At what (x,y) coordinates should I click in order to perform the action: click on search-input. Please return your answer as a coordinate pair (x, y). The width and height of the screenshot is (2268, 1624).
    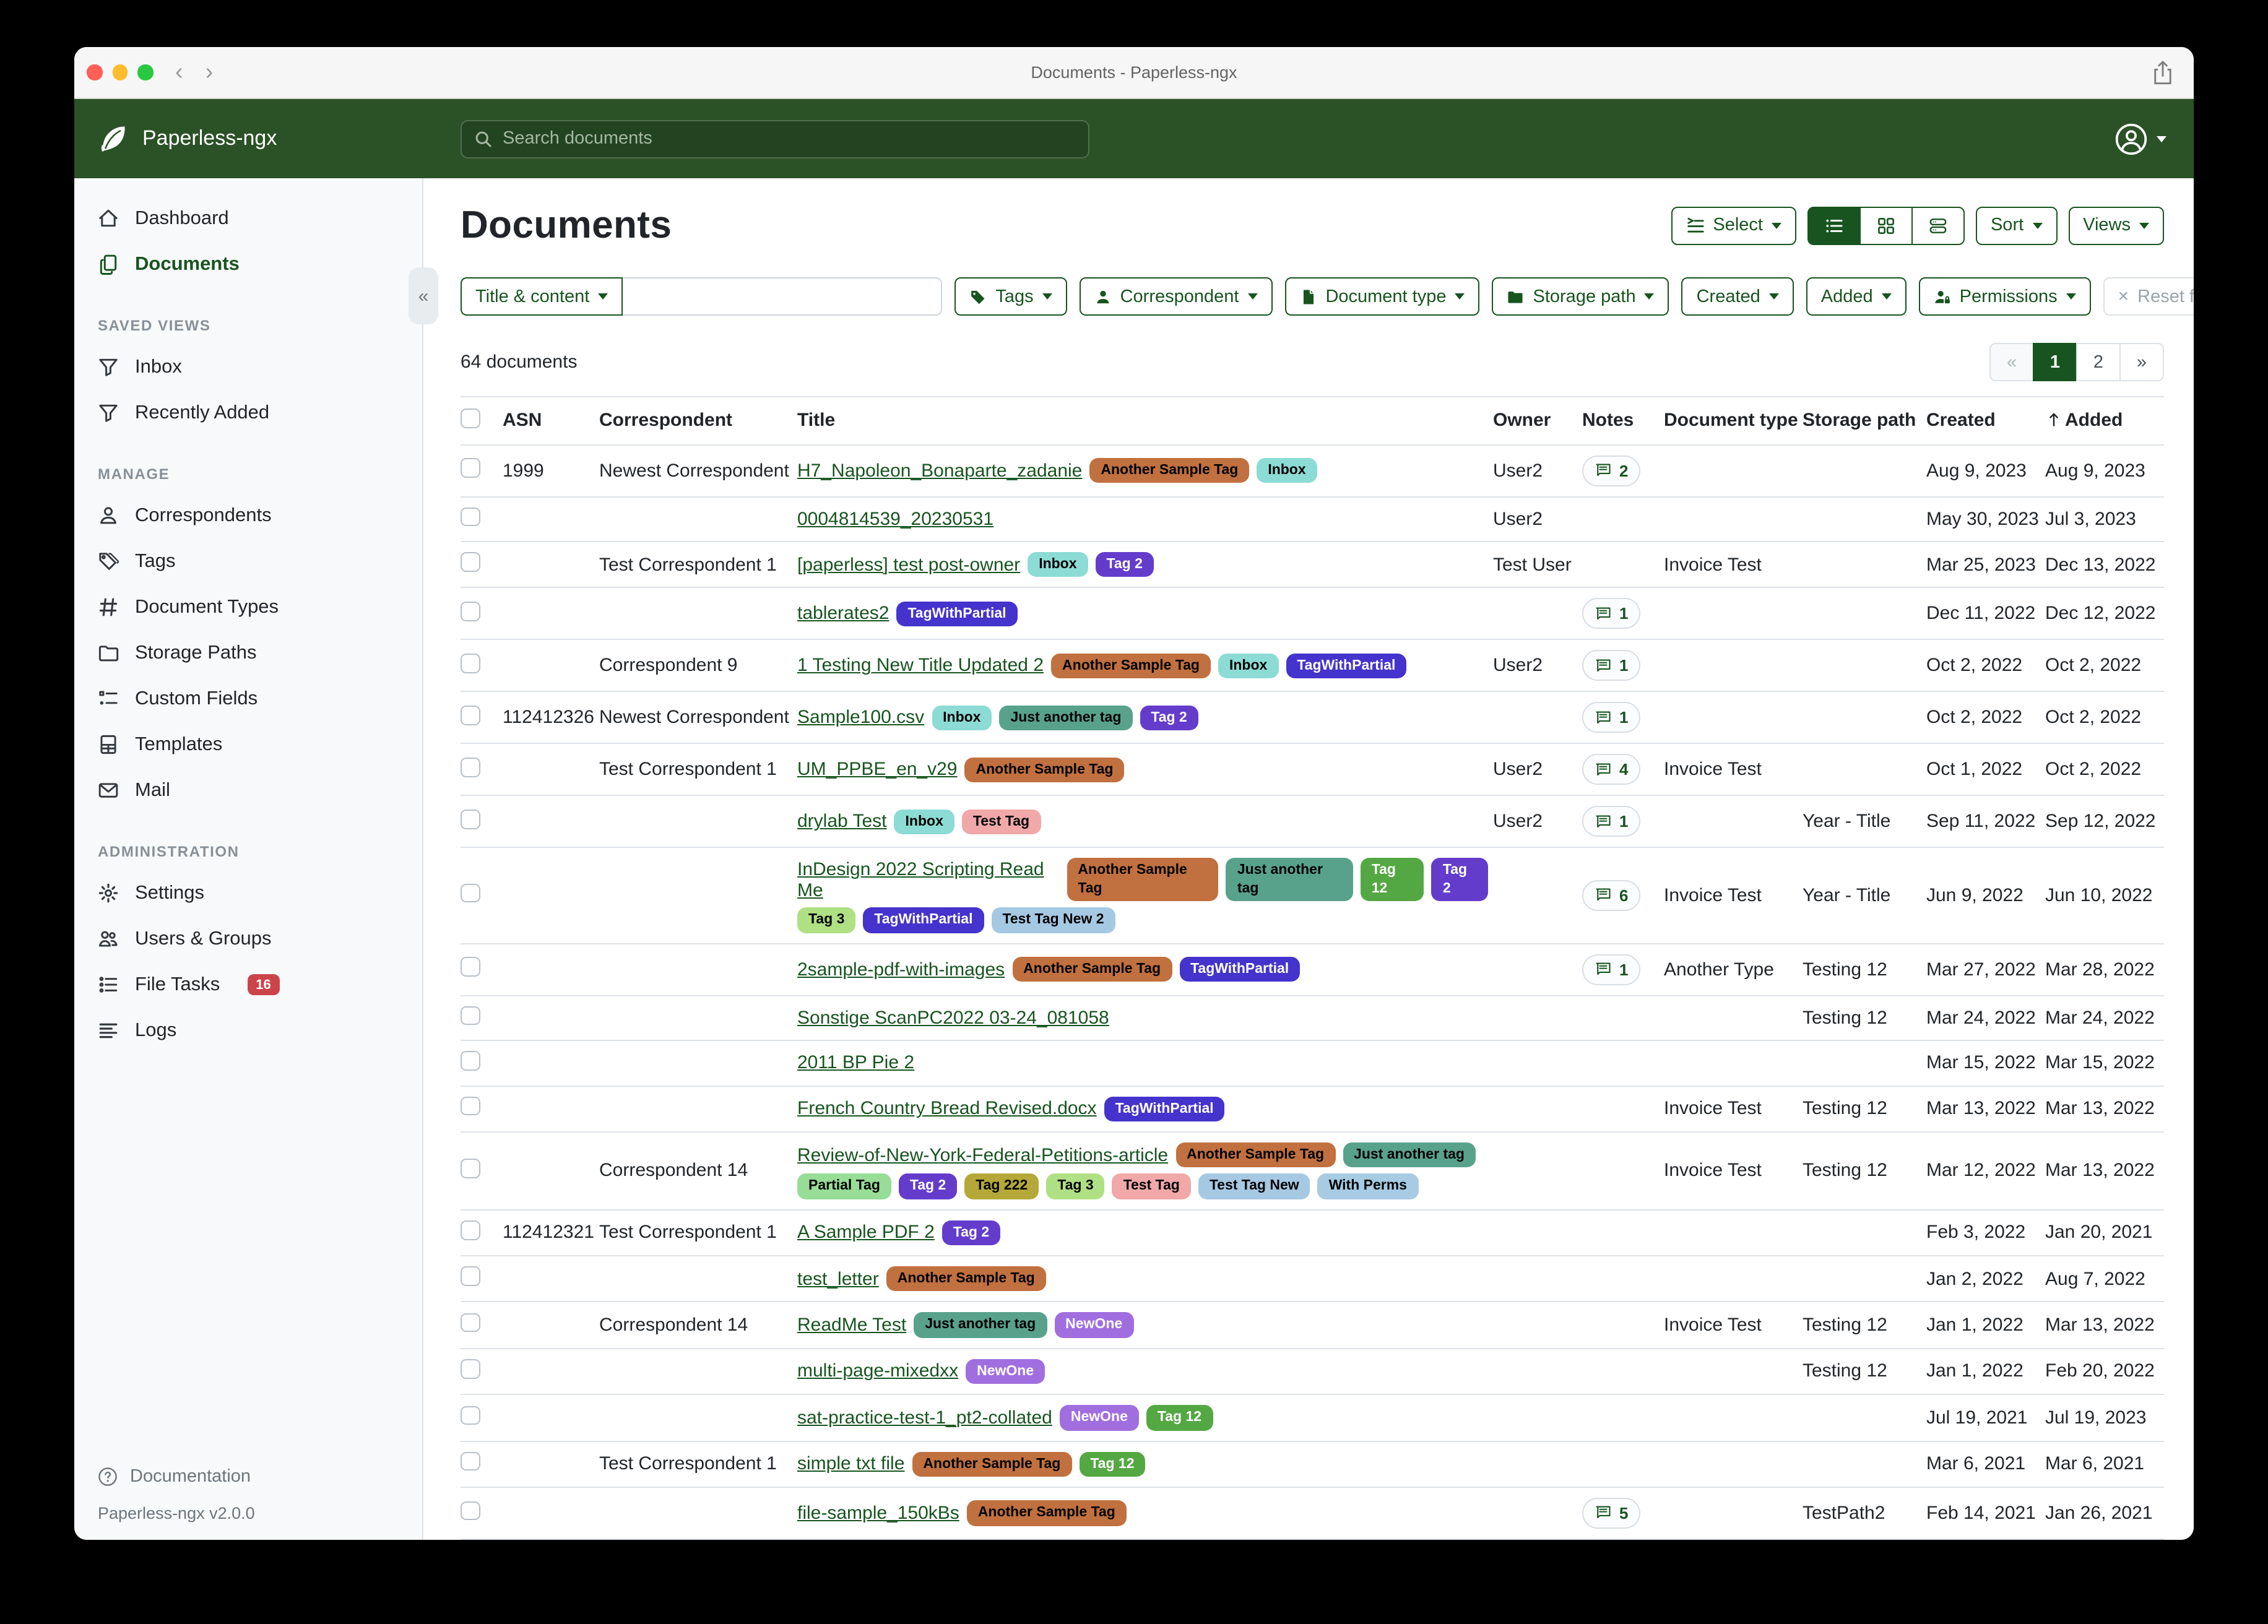
    Looking at the image, I should click on (789, 139).